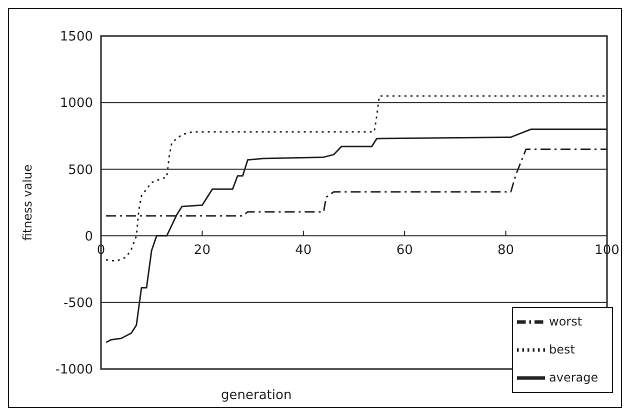 The height and width of the screenshot is (416, 633). I want to click on legend-label: best, so click(562, 349).